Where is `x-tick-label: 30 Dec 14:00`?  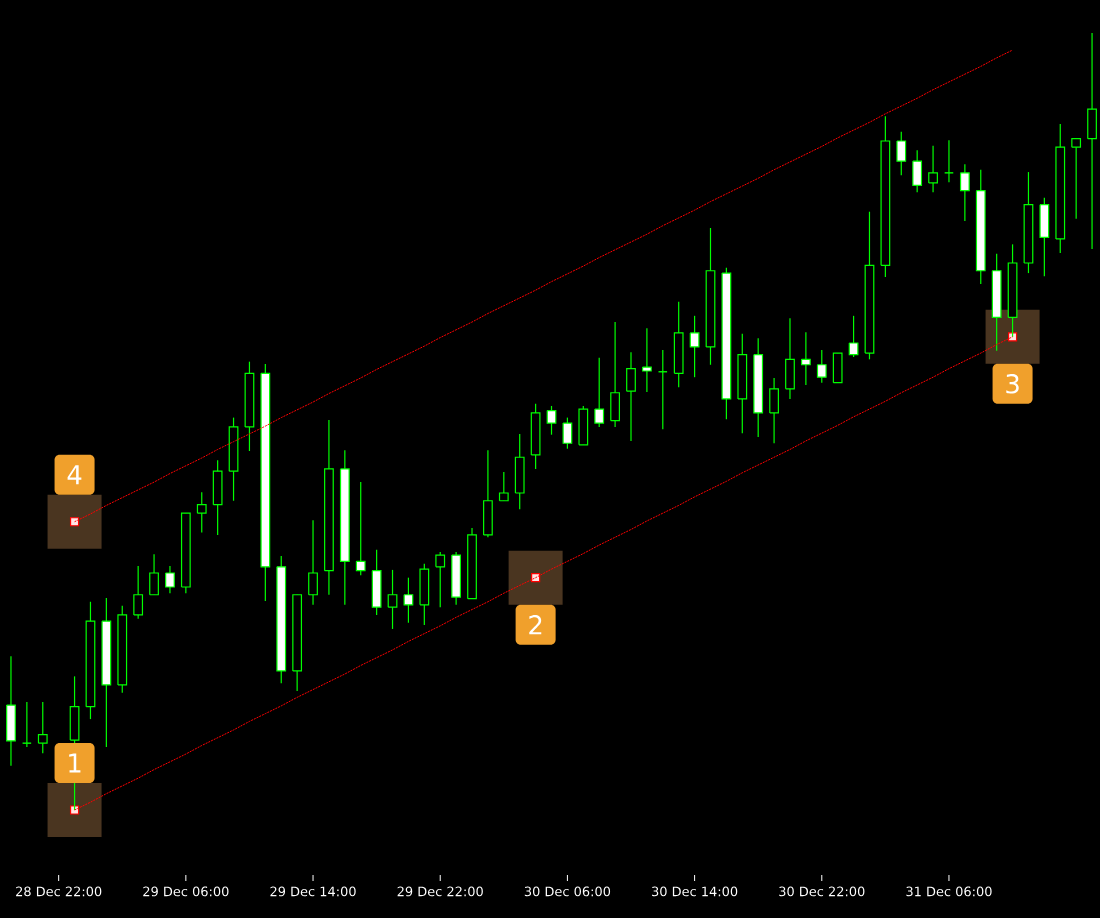
x-tick-label: 30 Dec 14:00 is located at coordinates (695, 891).